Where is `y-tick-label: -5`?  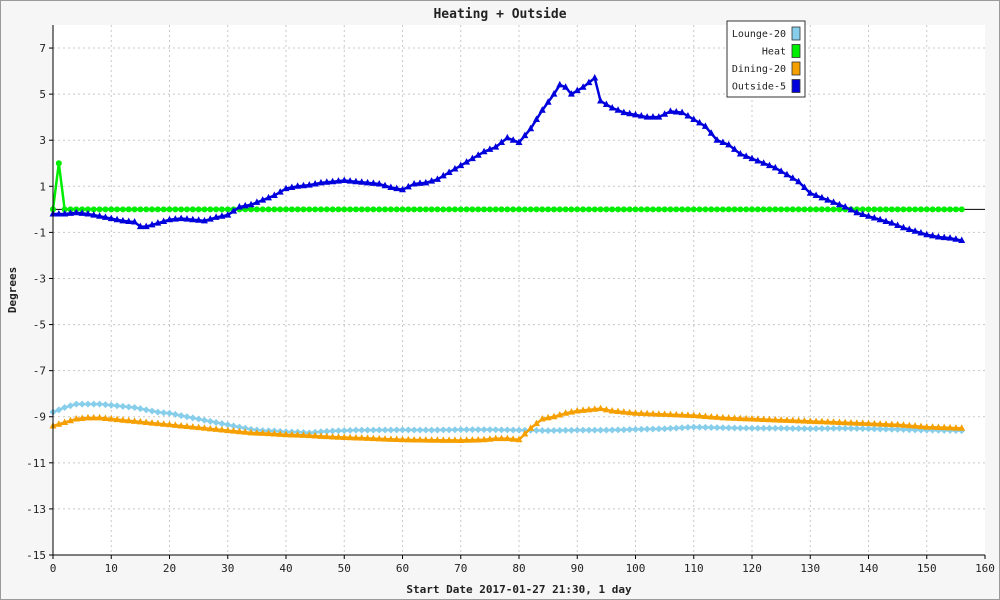 y-tick-label: -5 is located at coordinates (39, 325).